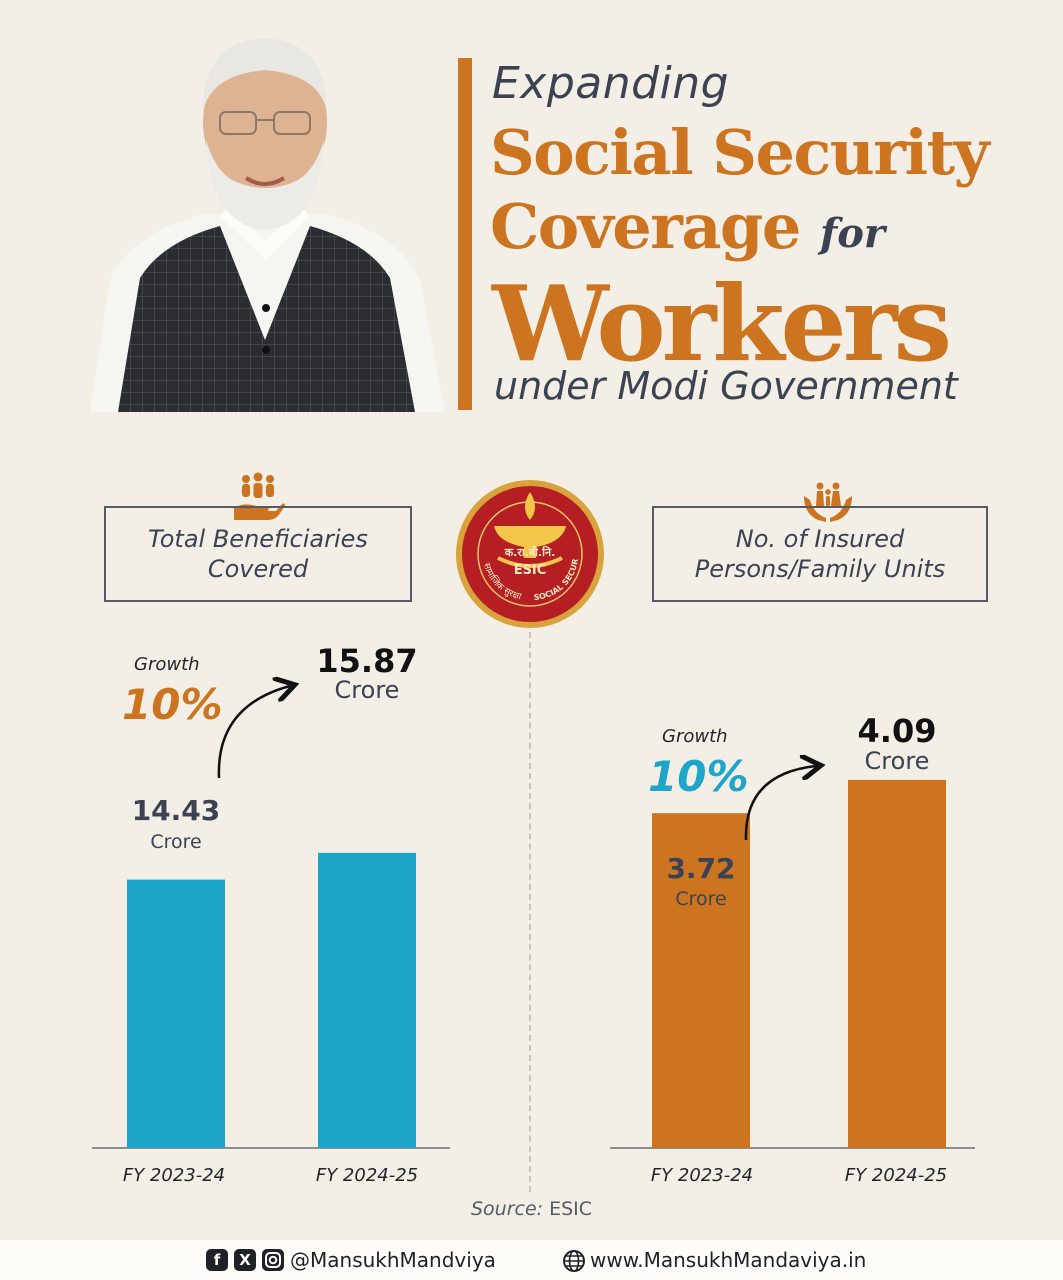  I want to click on source-name: ESIC, so click(571, 1209).